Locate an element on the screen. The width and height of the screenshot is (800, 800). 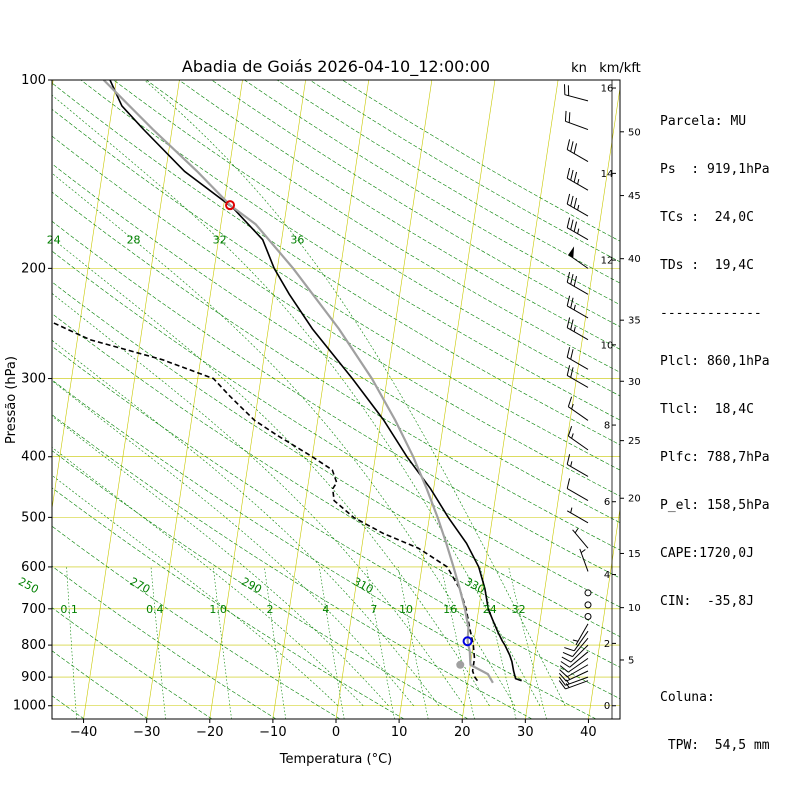
kft-tick-label: 5 is located at coordinates (631, 660).